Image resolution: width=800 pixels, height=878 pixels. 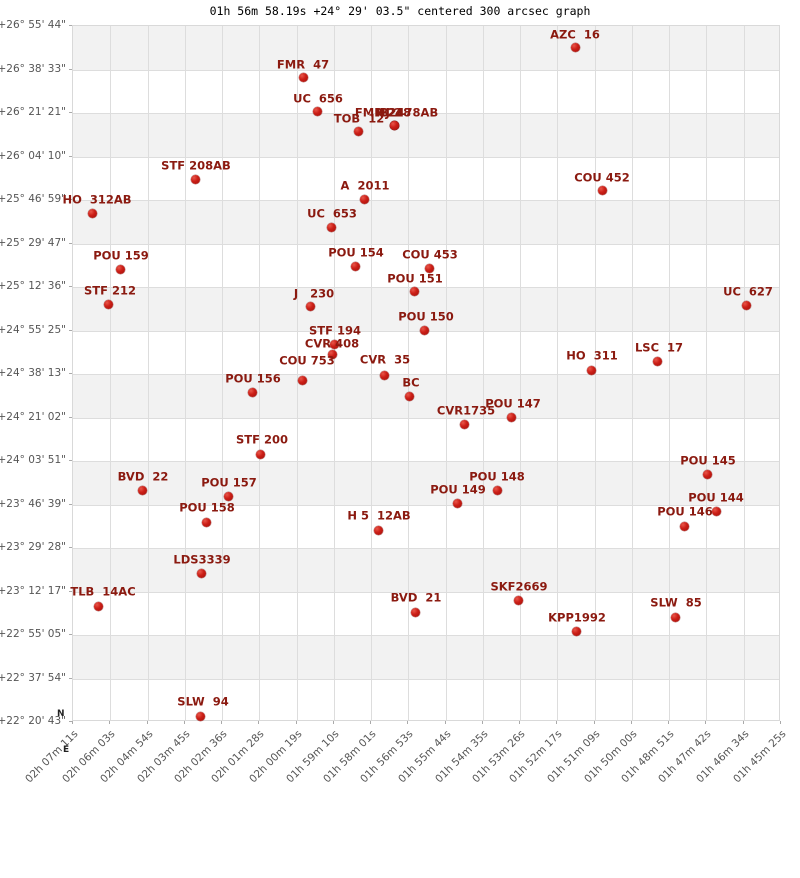 I want to click on star-label: POU 158, so click(x=207, y=507).